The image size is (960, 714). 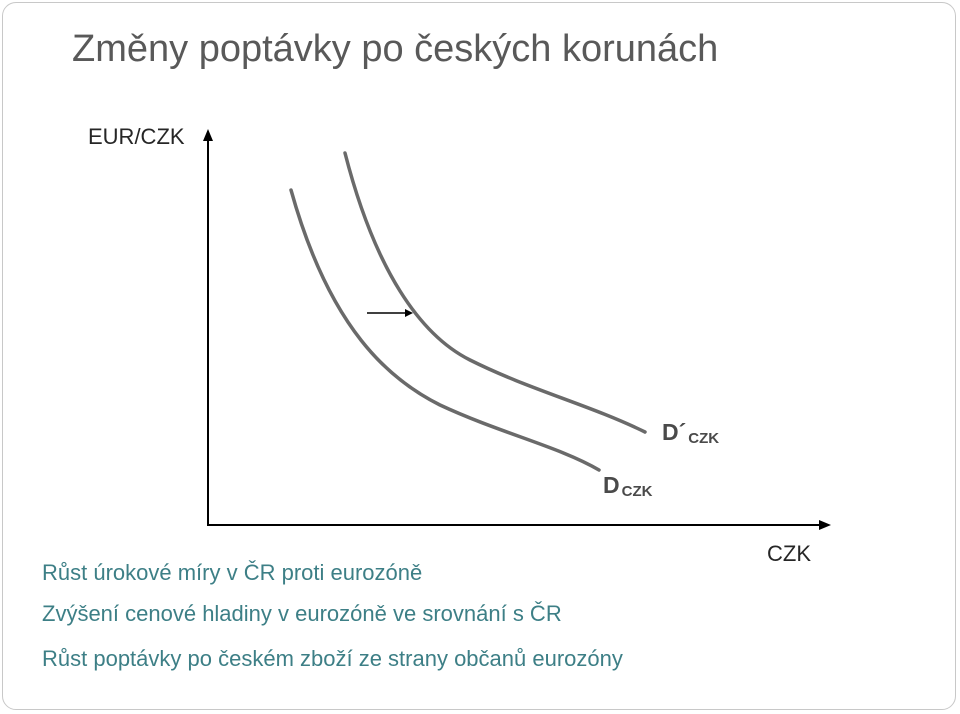 I want to click on curve-label-shifted: D´ CZK, so click(x=691, y=433).